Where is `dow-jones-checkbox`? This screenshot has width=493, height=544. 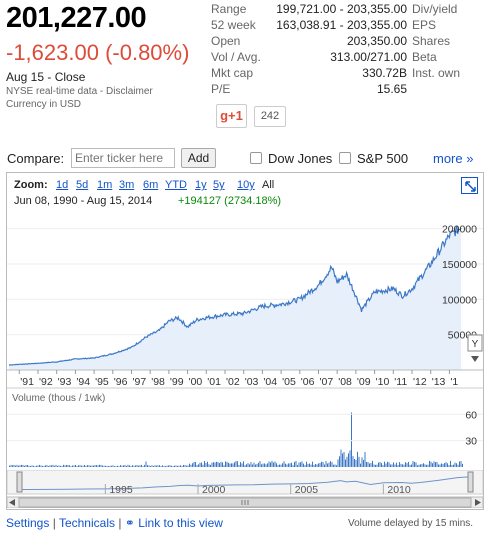 dow-jones-checkbox is located at coordinates (256, 158).